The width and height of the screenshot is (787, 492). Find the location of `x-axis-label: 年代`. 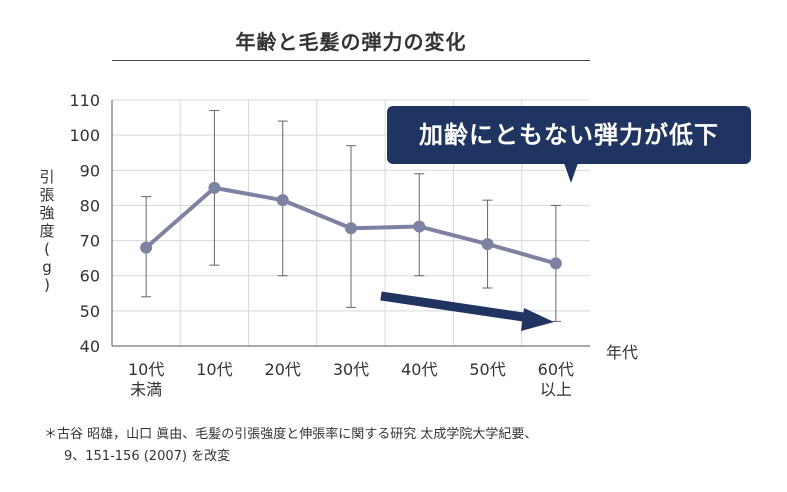

x-axis-label: 年代 is located at coordinates (622, 352).